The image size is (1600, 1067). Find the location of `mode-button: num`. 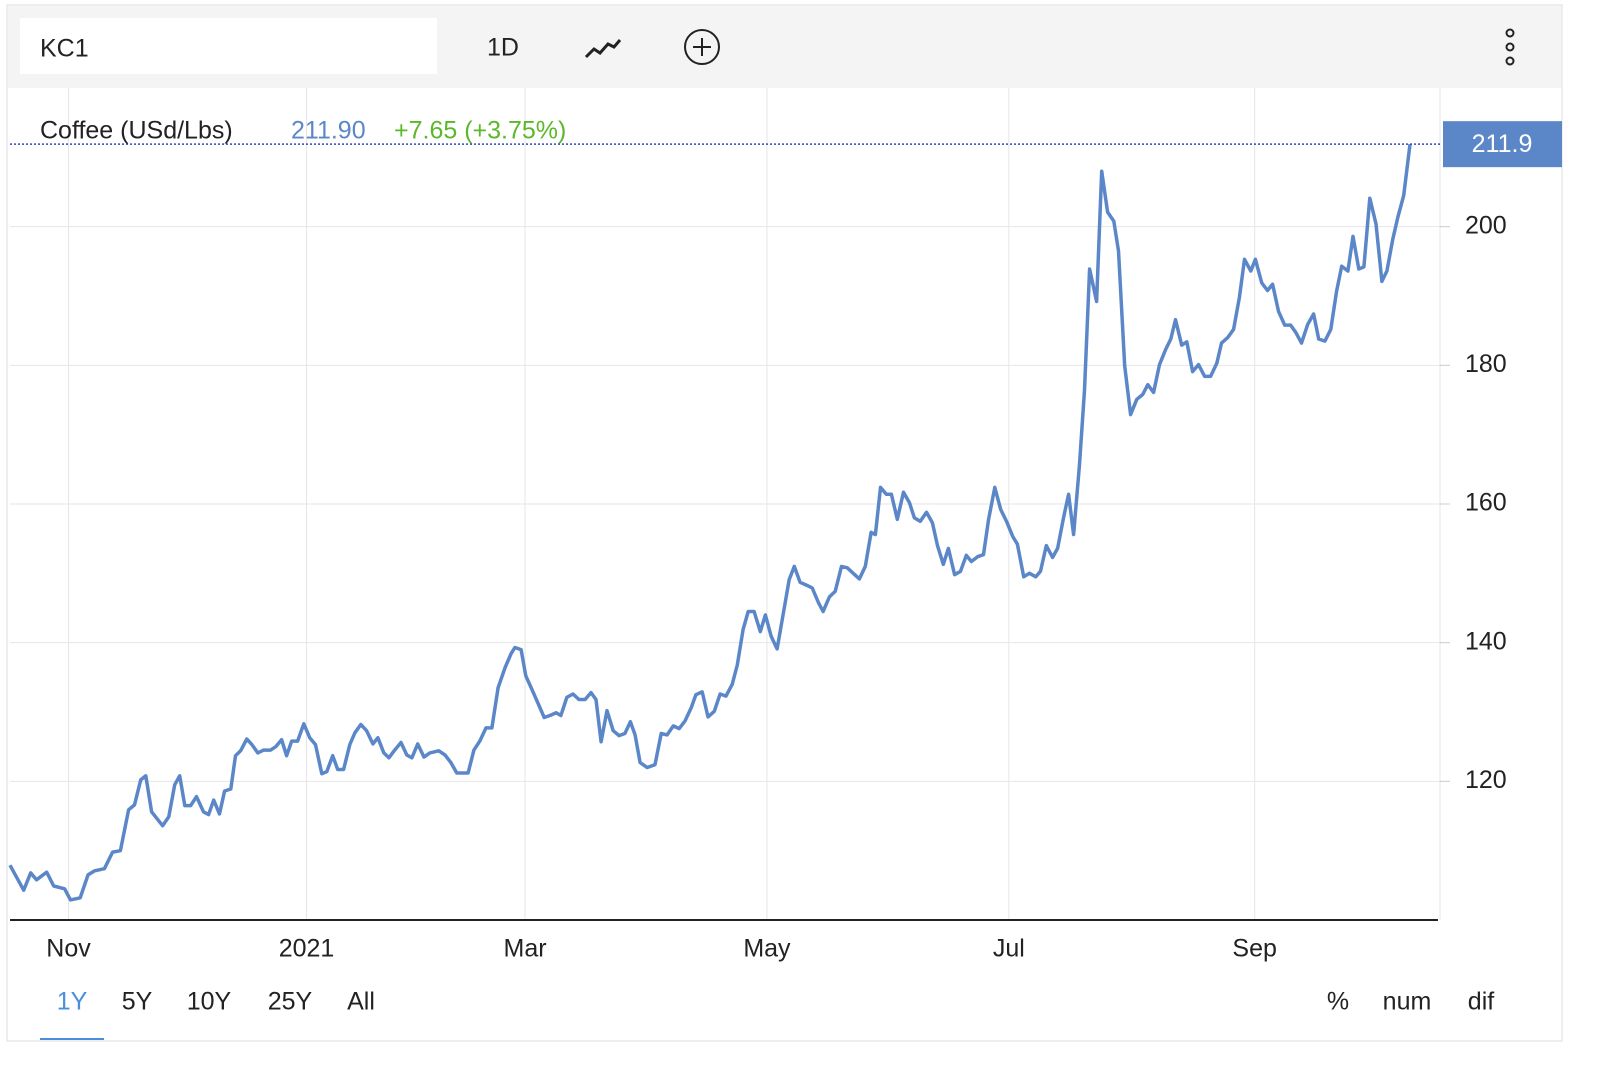

mode-button: num is located at coordinates (1407, 1002).